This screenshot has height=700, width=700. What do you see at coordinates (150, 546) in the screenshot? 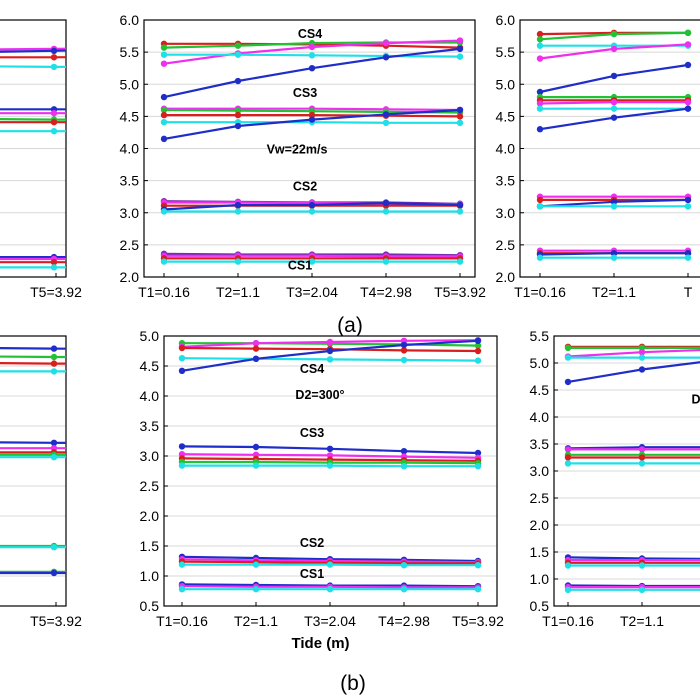
I see `y-tick-label: 1.5` at bounding box center [150, 546].